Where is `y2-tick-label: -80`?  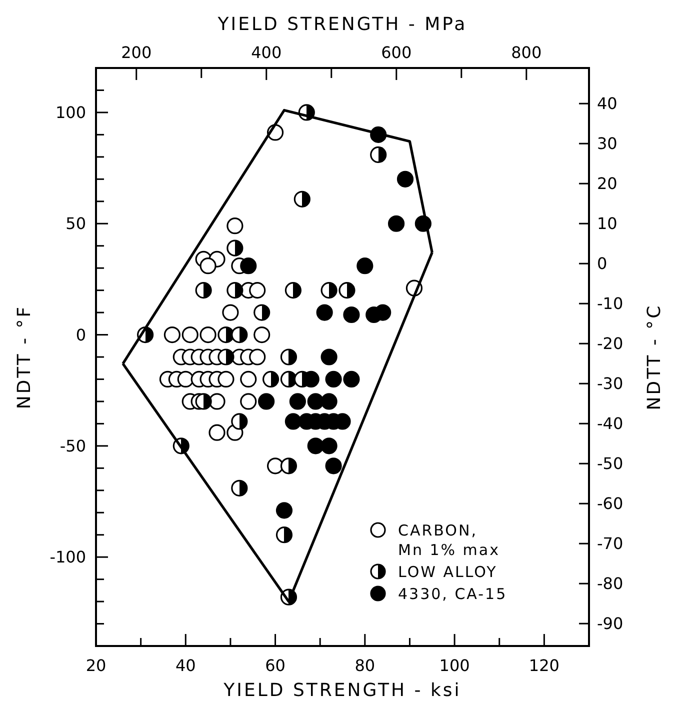
y2-tick-label: -80 is located at coordinates (610, 584).